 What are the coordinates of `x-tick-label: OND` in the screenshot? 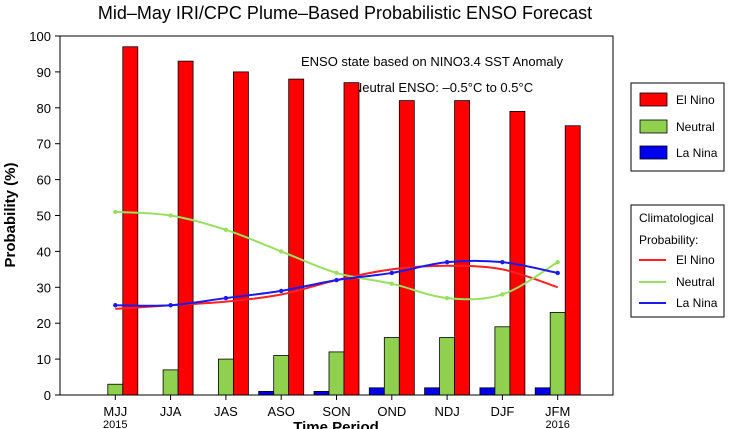 It's located at (391, 411).